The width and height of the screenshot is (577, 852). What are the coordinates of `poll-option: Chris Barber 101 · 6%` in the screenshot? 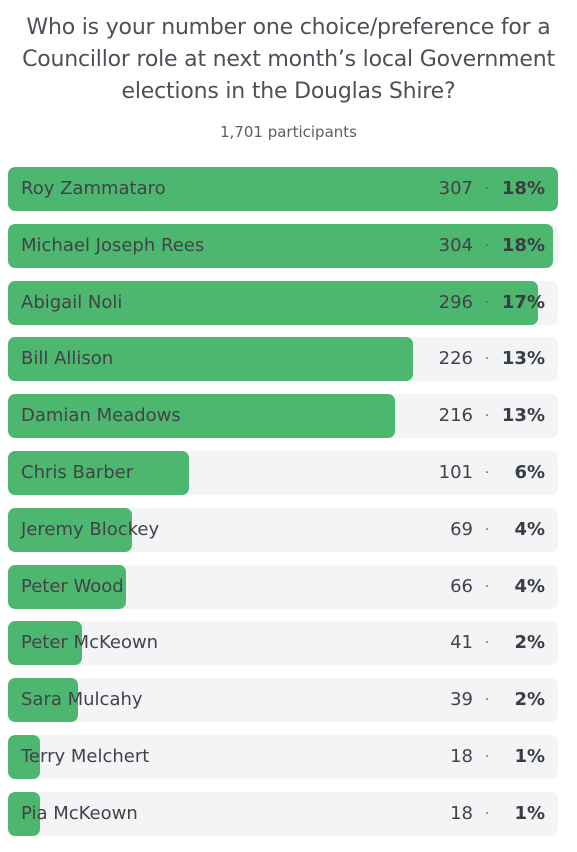 It's located at (283, 472).